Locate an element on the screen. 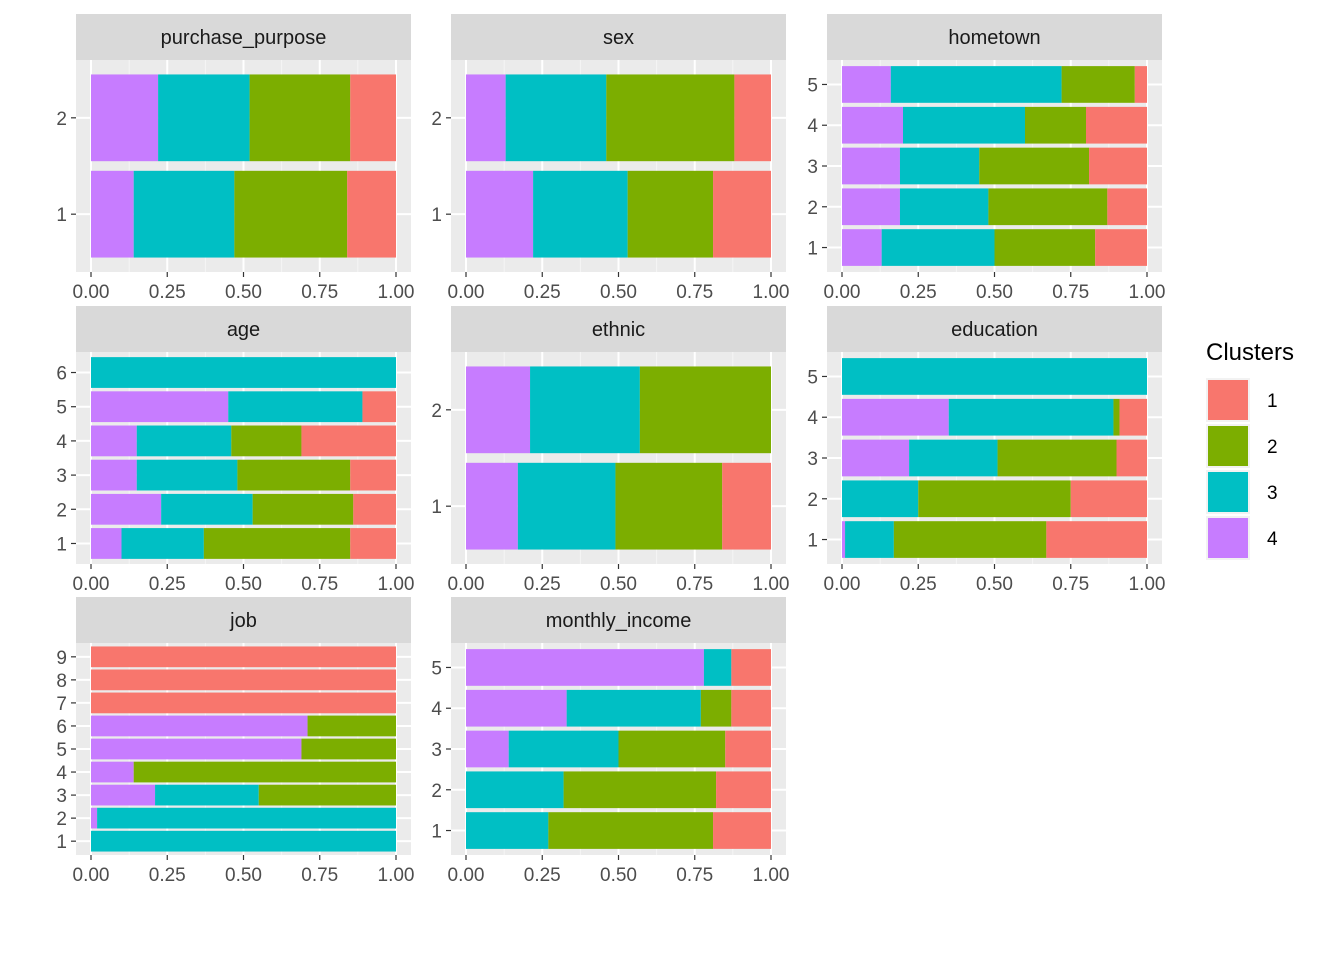 The height and width of the screenshot is (960, 1344). panel-hometown: hometown 1 2 3 4 5 0.00 0.25 0.50 0.75 1.00 is located at coordinates (986, 158).